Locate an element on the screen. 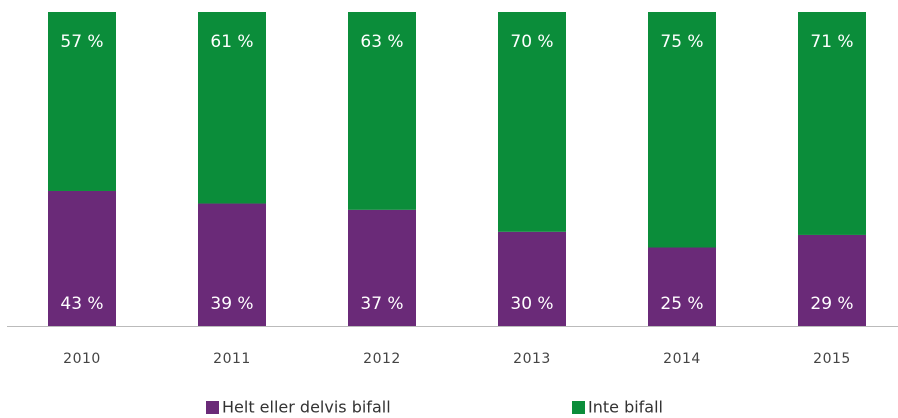 This screenshot has width=898, height=418. value-label: 61 % is located at coordinates (231, 42).